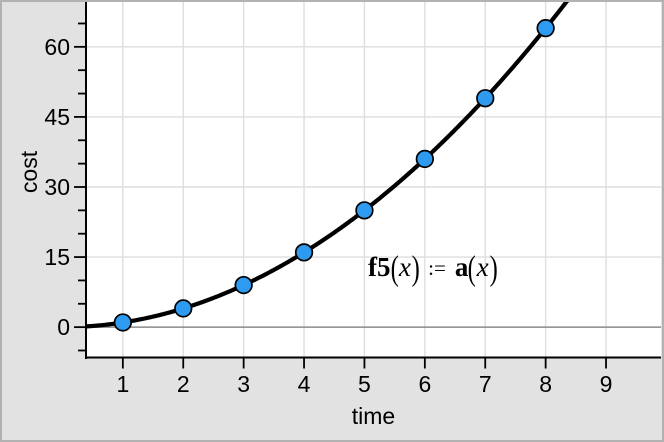 The height and width of the screenshot is (442, 664). Describe the element at coordinates (379, 267) in the screenshot. I see `function-name: f5` at that location.